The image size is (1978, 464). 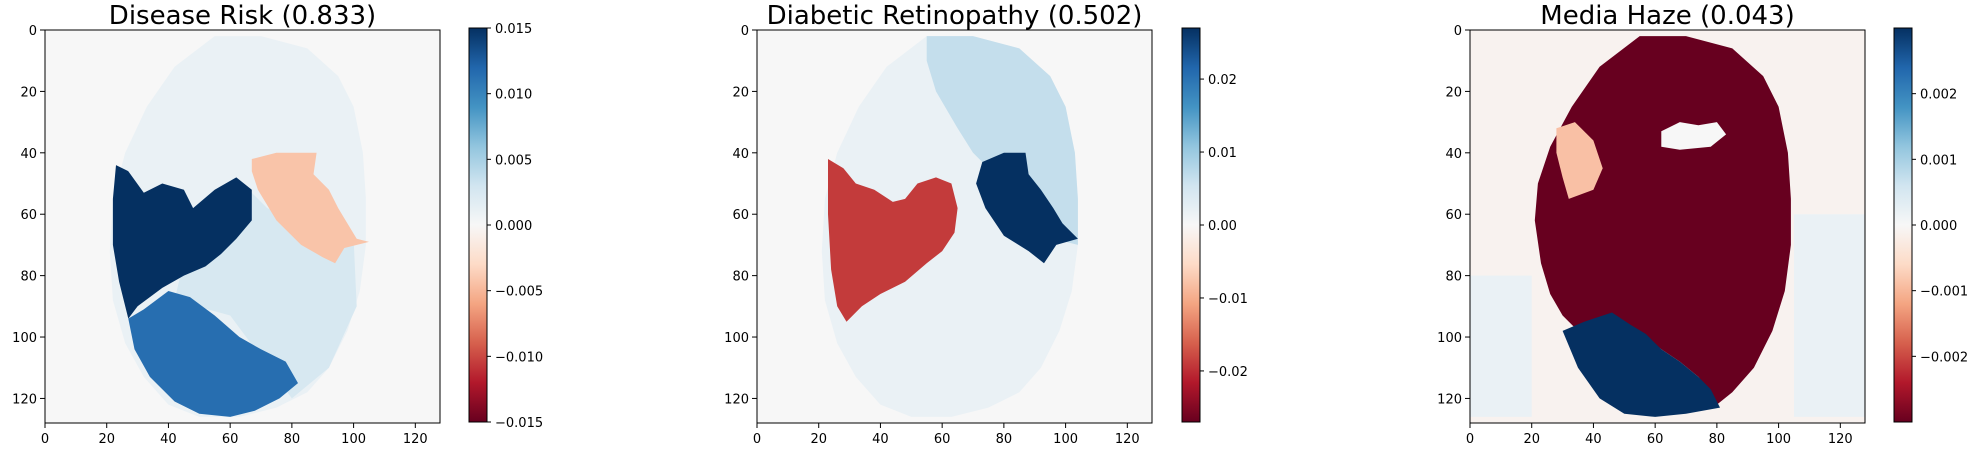 What do you see at coordinates (242, 16) in the screenshot?
I see `chart-title: Disease Risk (0.833)` at bounding box center [242, 16].